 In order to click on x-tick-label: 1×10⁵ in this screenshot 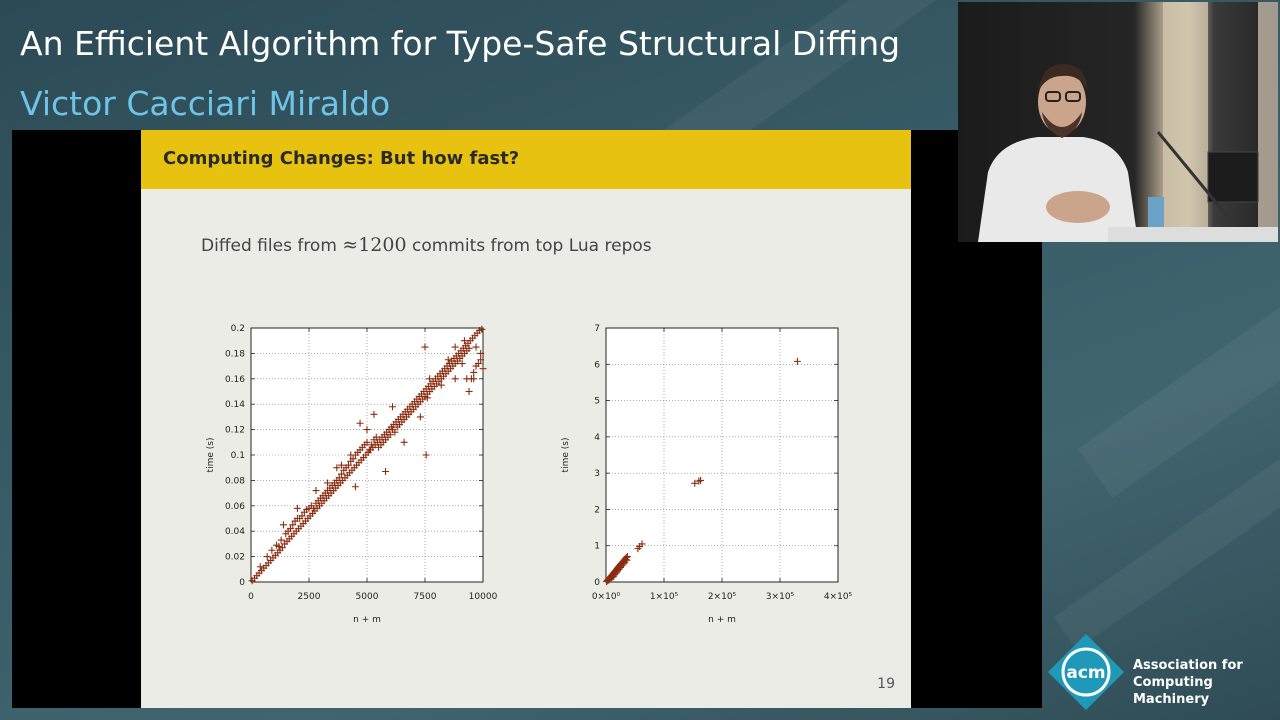, I will do `click(664, 597)`.